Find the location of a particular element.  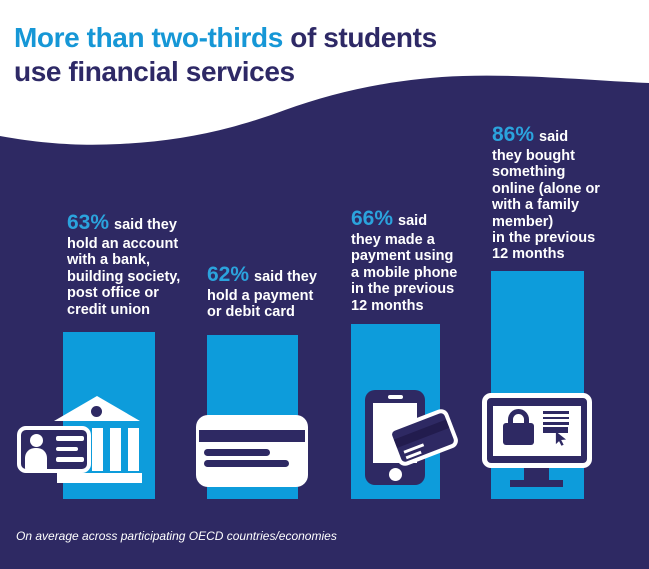

stat-line: online (alone or is located at coordinates (546, 188).